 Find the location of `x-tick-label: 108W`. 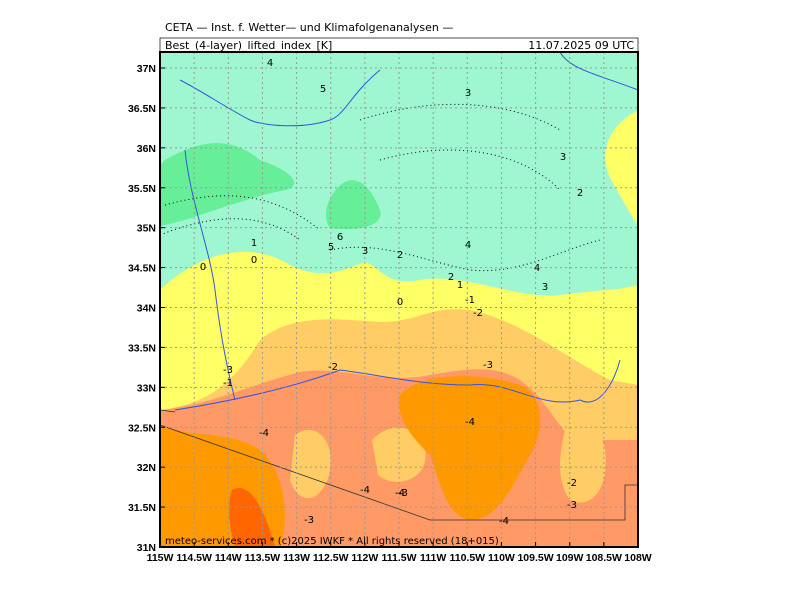

x-tick-label: 108W is located at coordinates (638, 558).